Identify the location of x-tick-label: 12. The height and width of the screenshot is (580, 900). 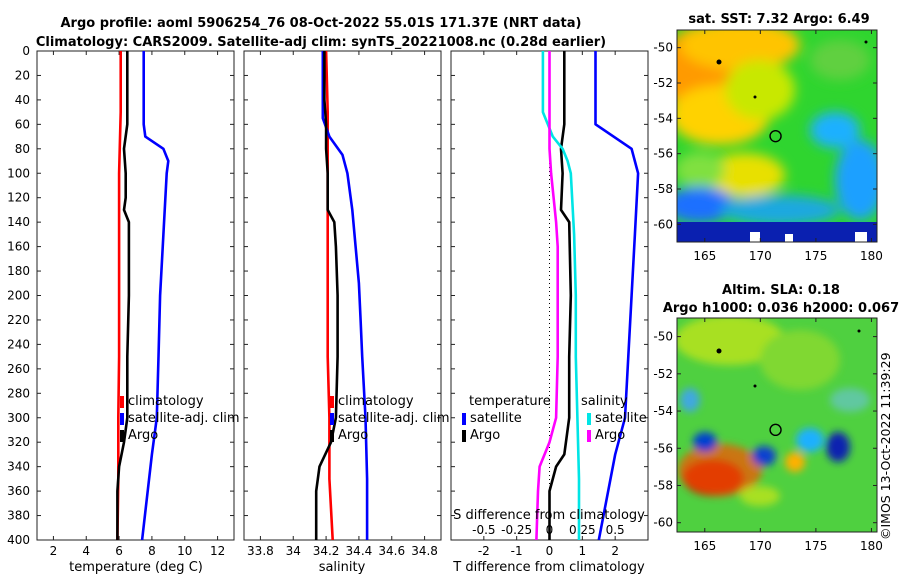
(217, 551).